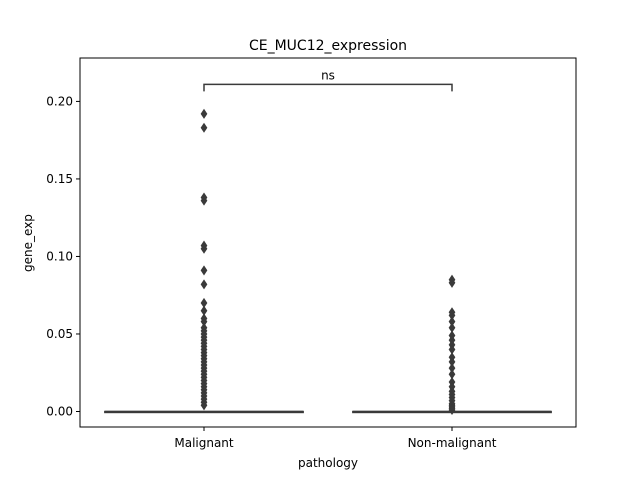 The image size is (640, 480). I want to click on y-axis-title: gene_exp, so click(28, 243).